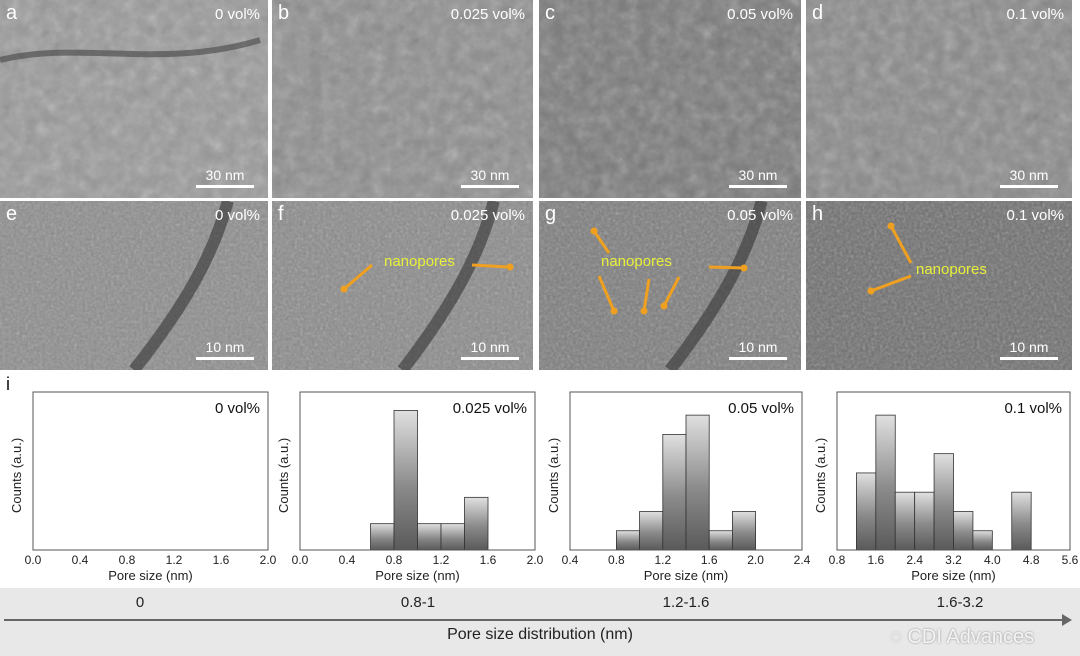 The image size is (1080, 656). I want to click on panel-letter: e, so click(12, 214).